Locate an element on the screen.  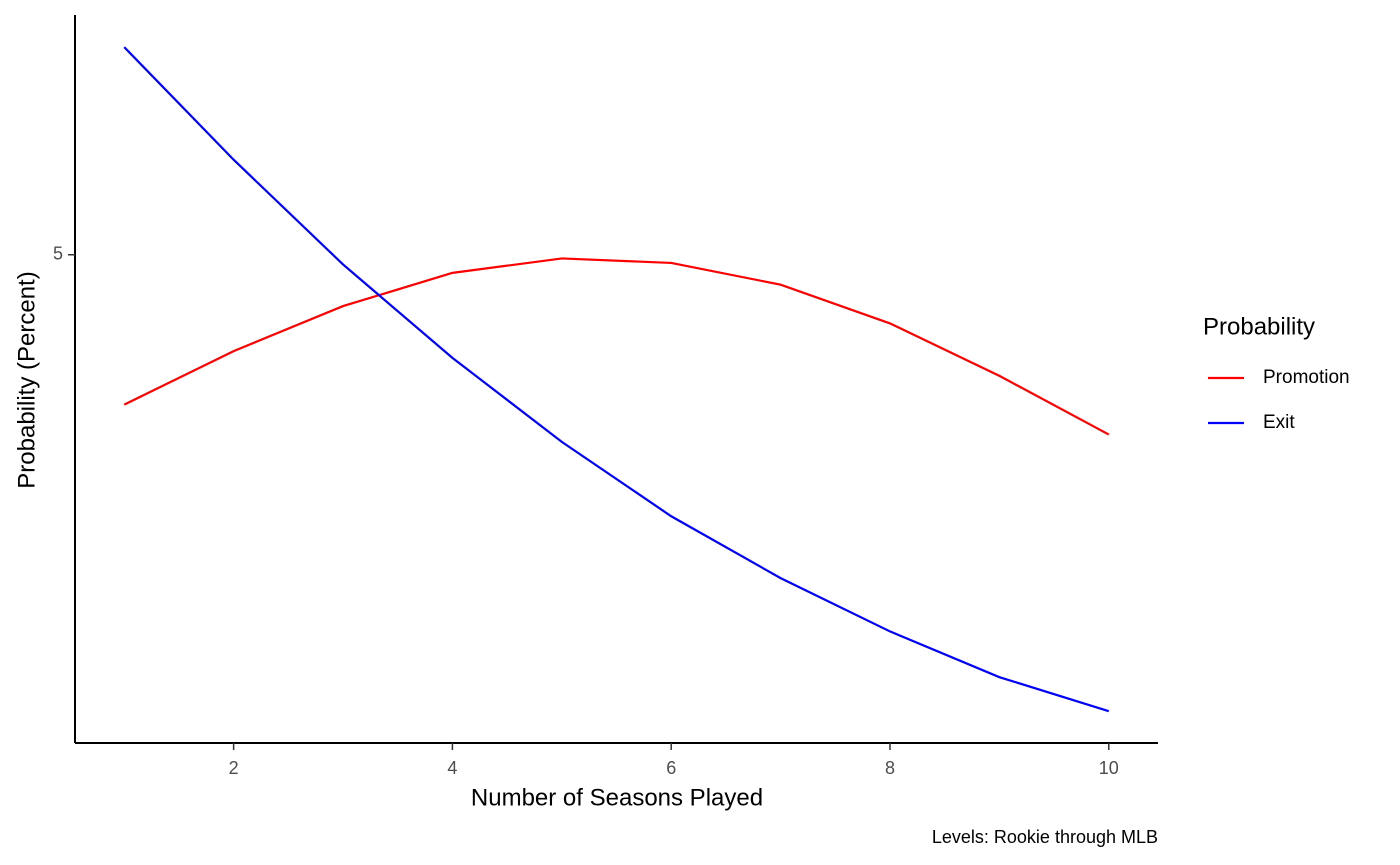
legend-title: Probability is located at coordinates (1259, 326).